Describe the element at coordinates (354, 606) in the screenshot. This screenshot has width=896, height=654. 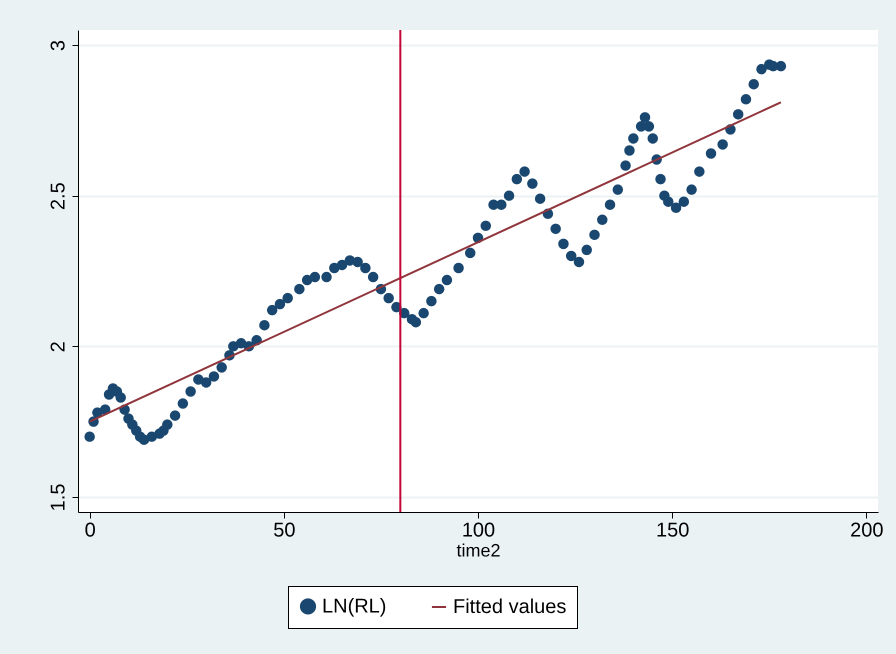
I see `legend-label: LN(RL)` at that location.